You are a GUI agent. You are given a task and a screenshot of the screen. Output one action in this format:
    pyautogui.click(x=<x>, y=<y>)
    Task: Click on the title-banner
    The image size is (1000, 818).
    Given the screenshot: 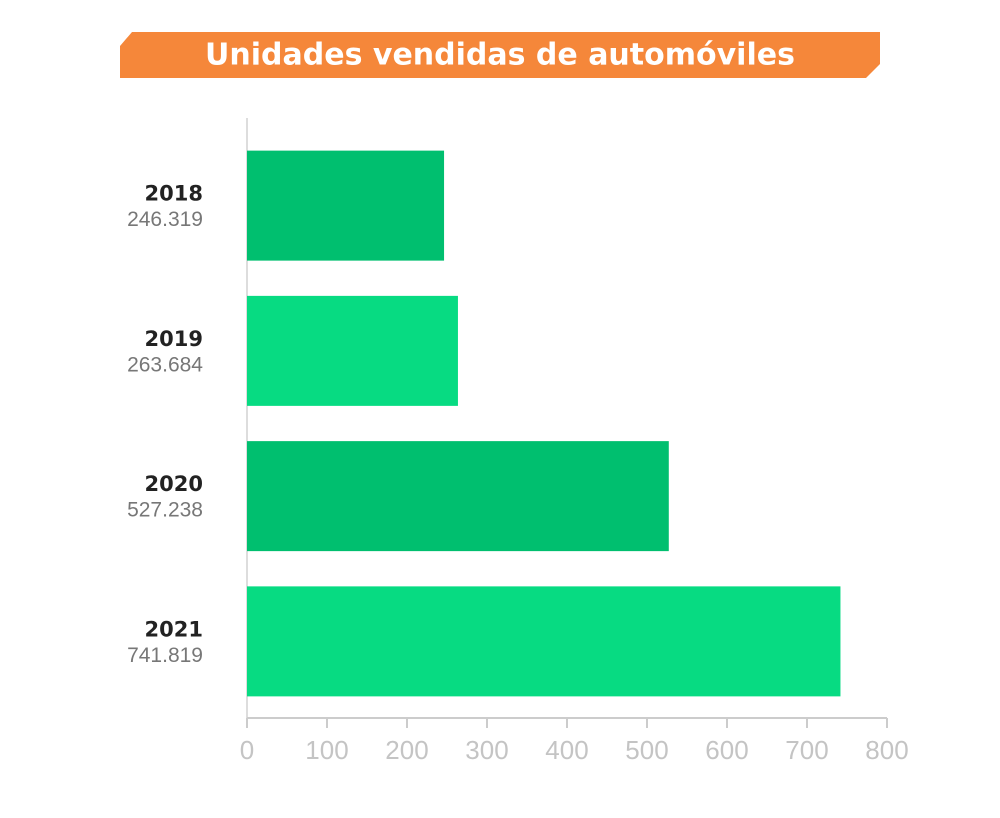 What is the action you would take?
    pyautogui.click(x=500, y=55)
    